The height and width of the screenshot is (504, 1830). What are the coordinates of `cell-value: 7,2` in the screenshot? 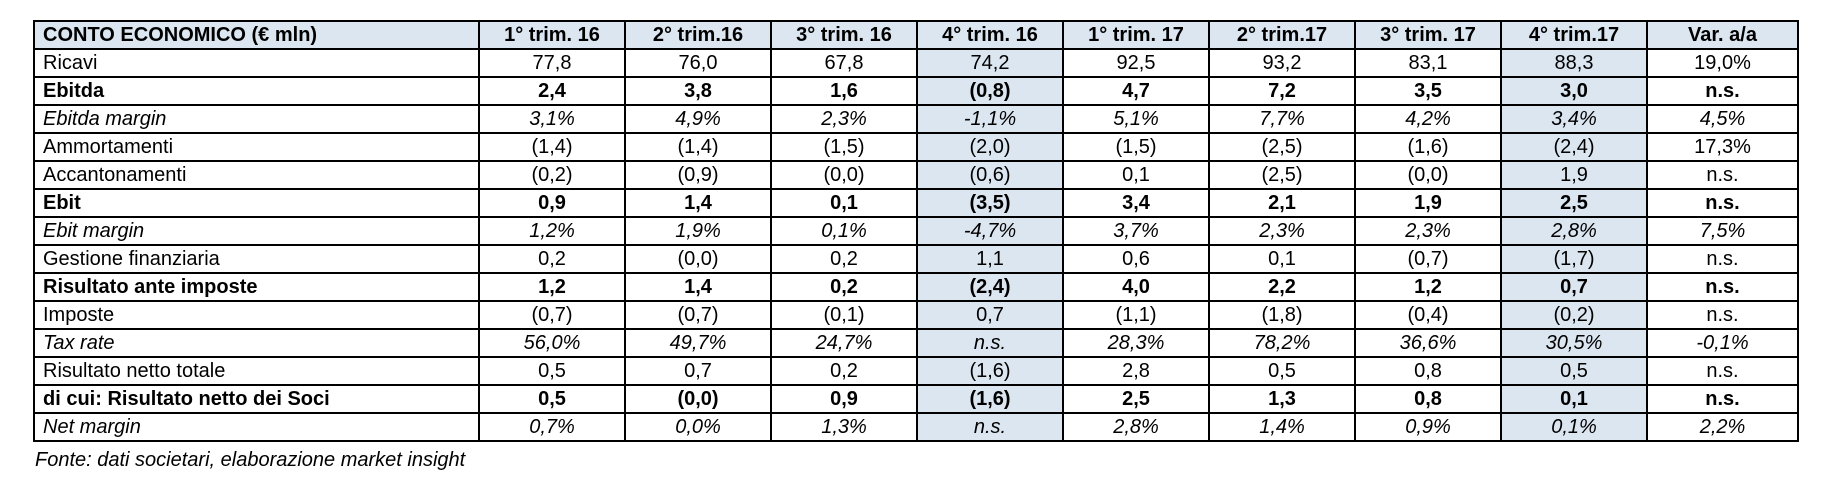 It's located at (1282, 91).